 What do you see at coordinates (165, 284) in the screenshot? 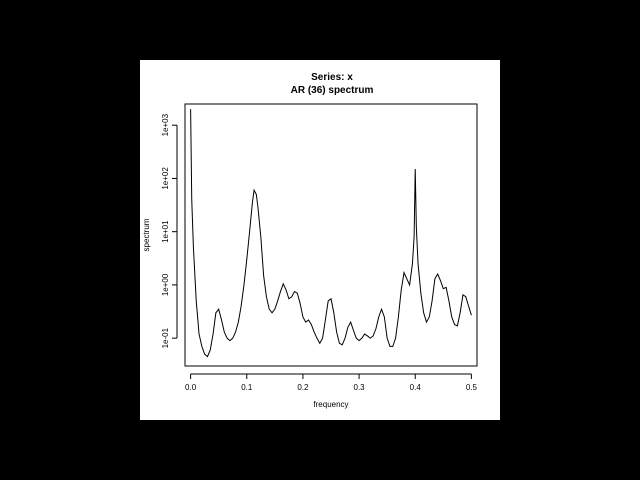
I see `y-tick-label: 1e+00` at bounding box center [165, 284].